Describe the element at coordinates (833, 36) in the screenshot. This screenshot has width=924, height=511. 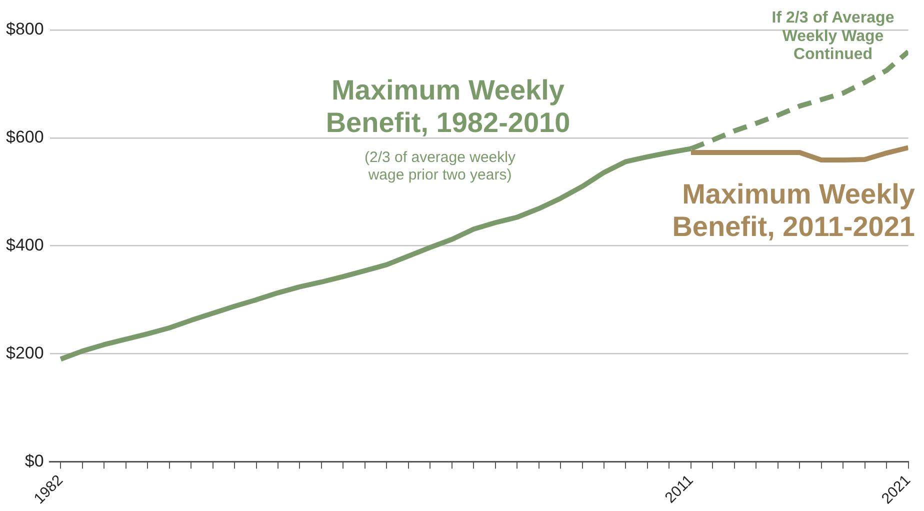
I see `series-label: If 2/3 of Average Weekly Wage Continued` at that location.